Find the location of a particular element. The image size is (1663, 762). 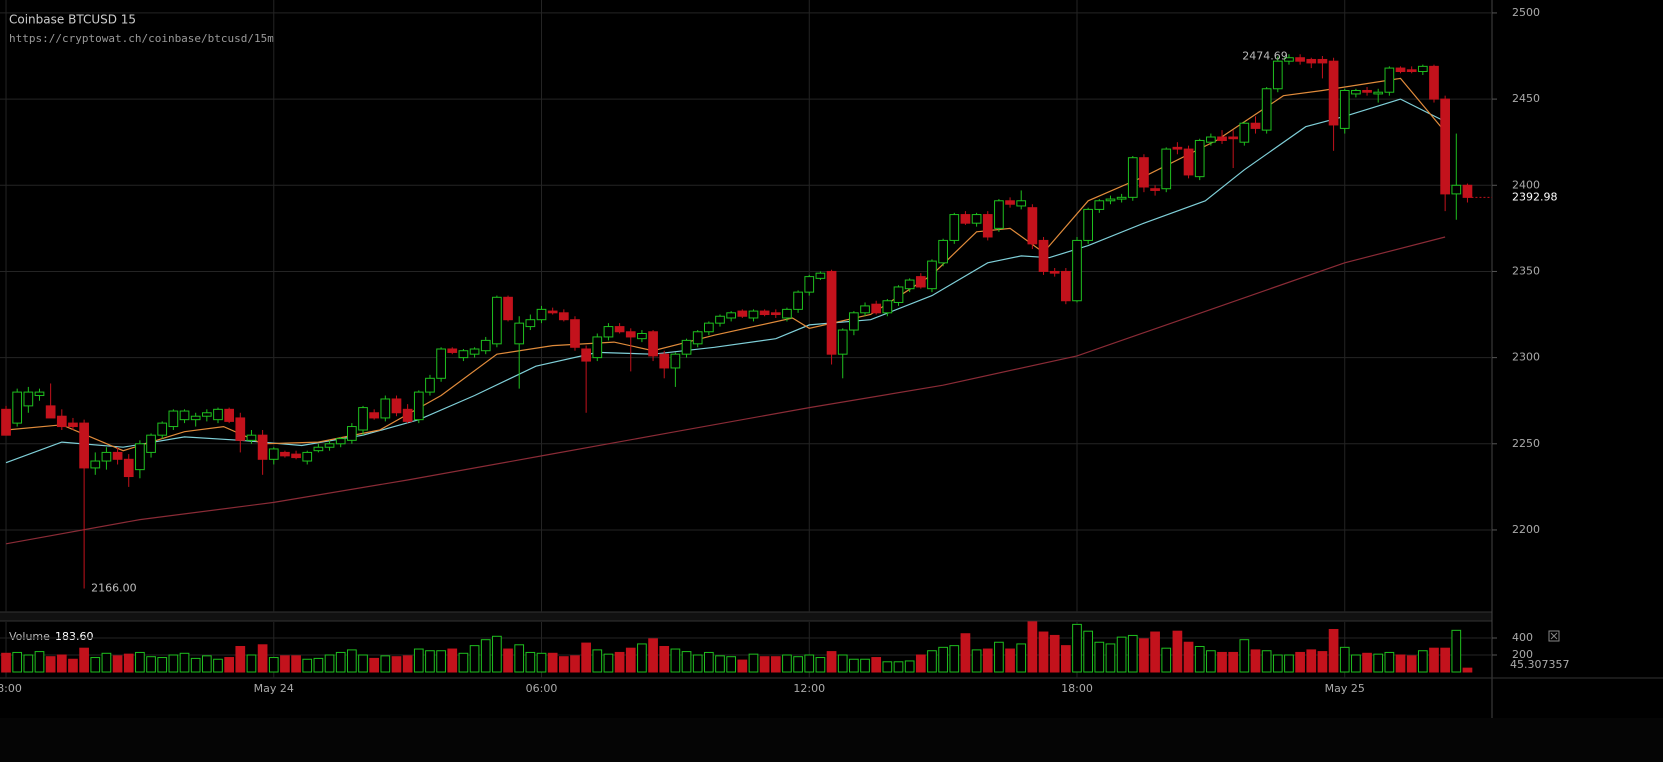

close-button is located at coordinates (1554, 636).